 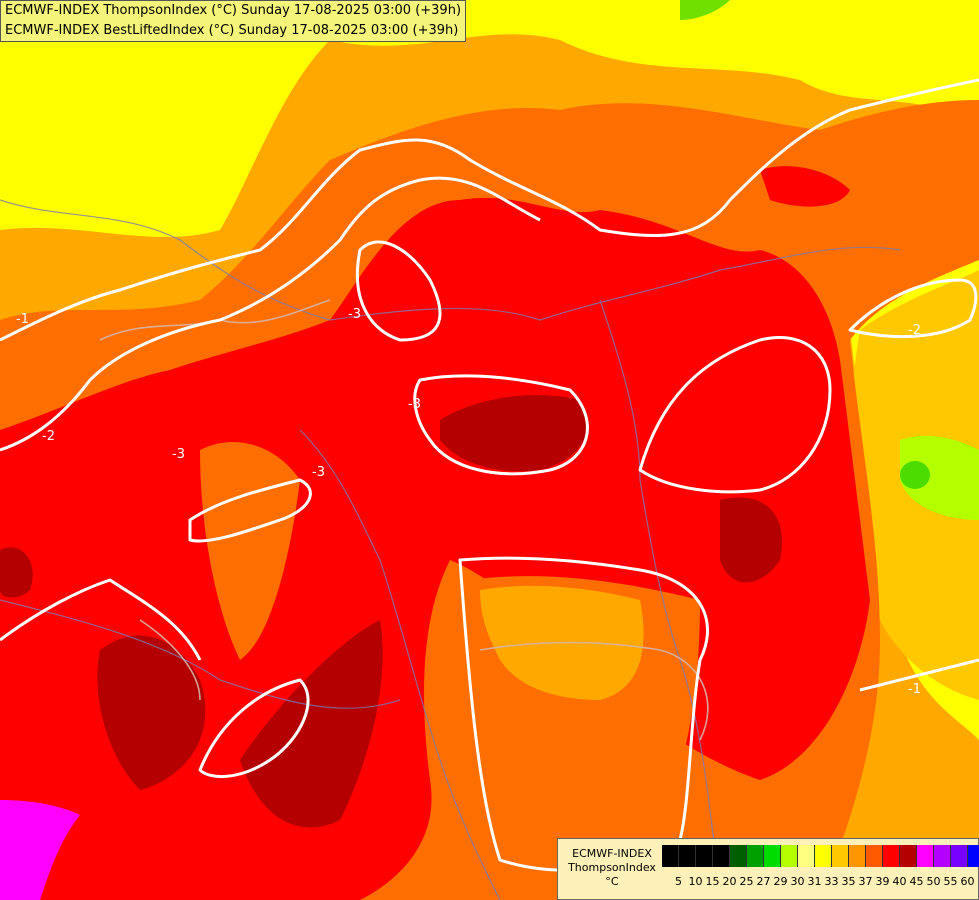 What do you see at coordinates (831, 881) in the screenshot?
I see `legend-tick-label: 33` at bounding box center [831, 881].